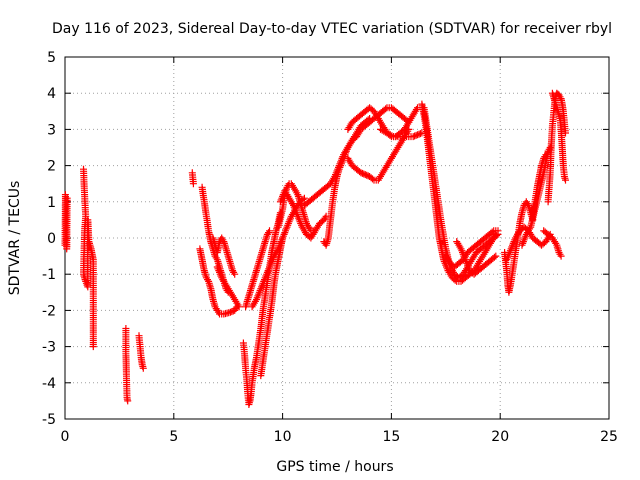 The image size is (640, 480). I want to click on x-tick-labels: 0 5 10 15 20 25, so click(339, 437).